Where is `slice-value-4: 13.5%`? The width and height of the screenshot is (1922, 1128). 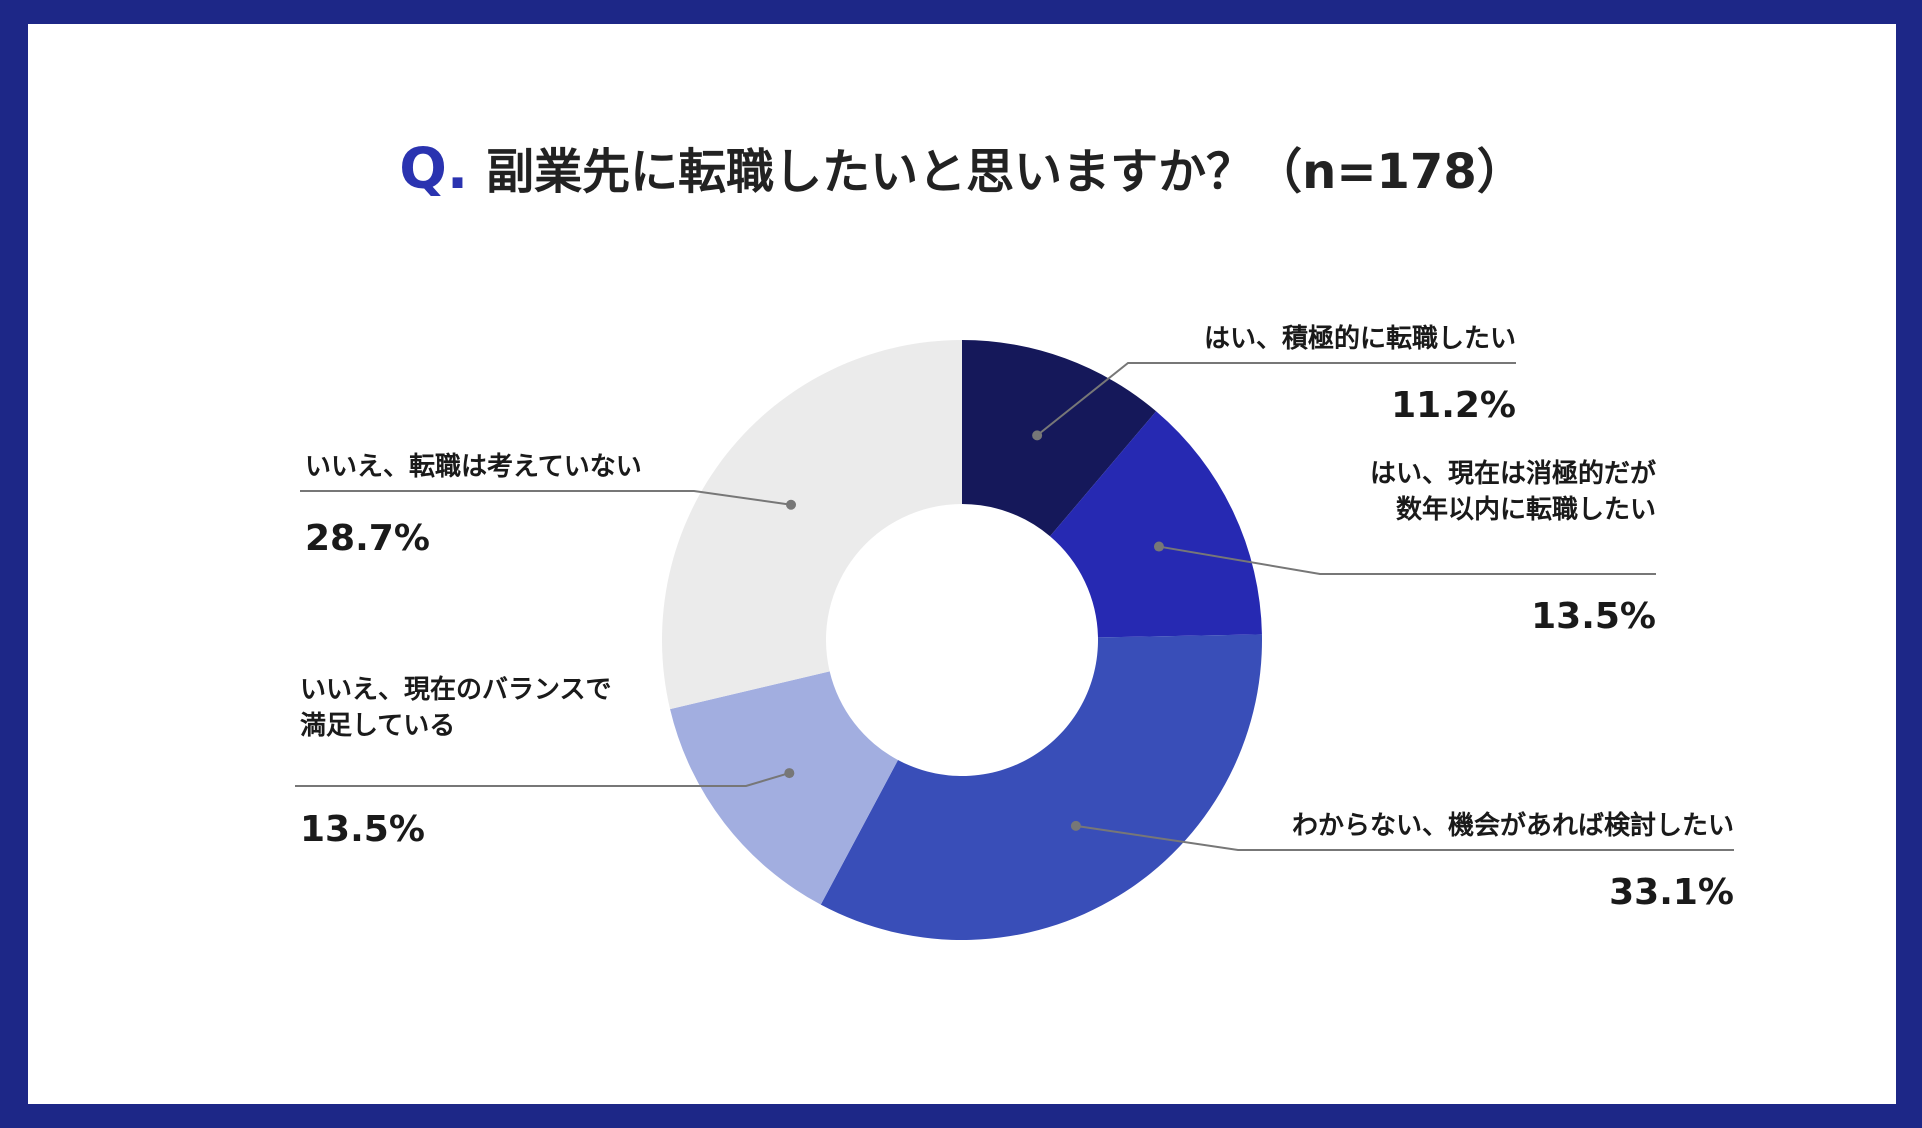 slice-value-4: 13.5% is located at coordinates (362, 829).